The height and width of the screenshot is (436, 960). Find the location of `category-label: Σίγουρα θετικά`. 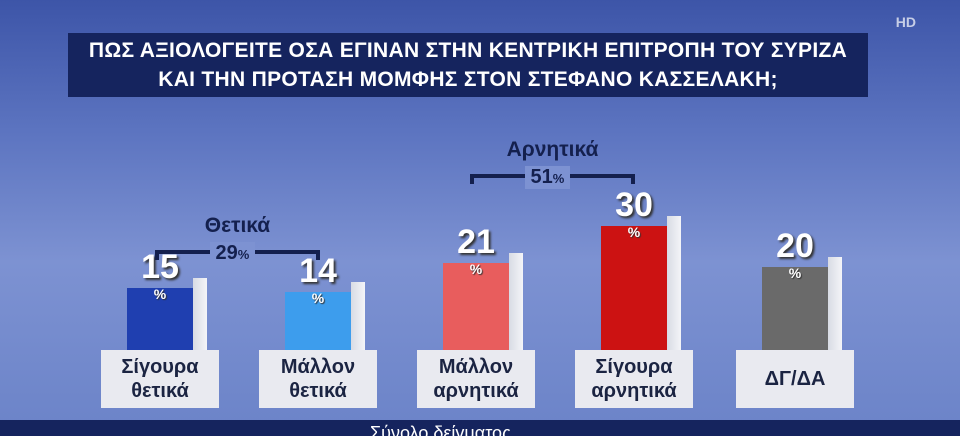

category-label: Σίγουρα θετικά is located at coordinates (160, 379).